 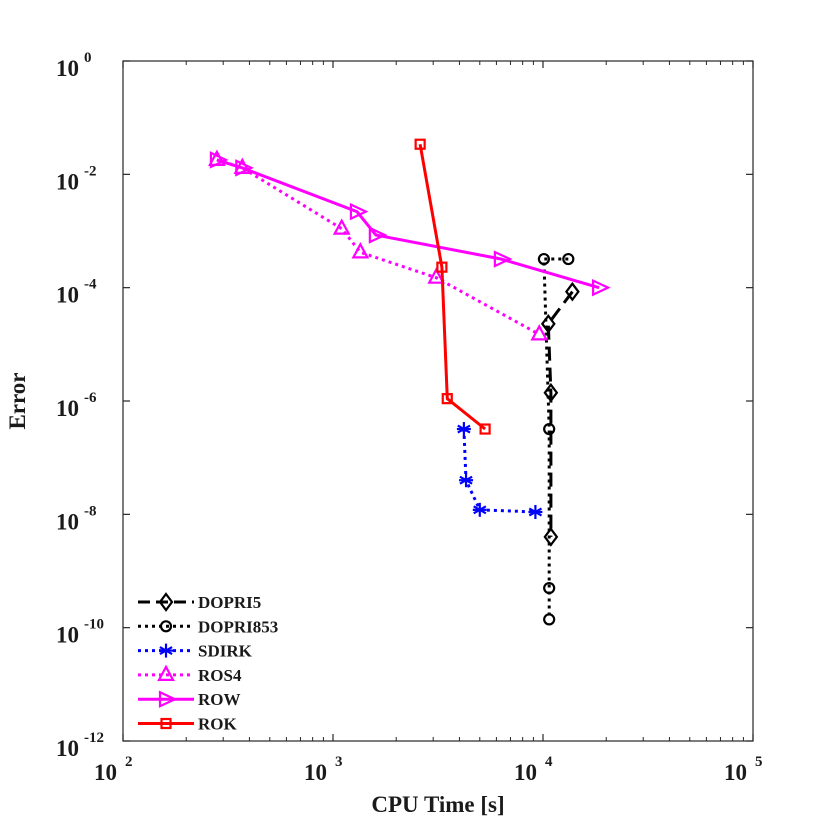 What do you see at coordinates (166, 626) in the screenshot?
I see `legend-marker-dopri853` at bounding box center [166, 626].